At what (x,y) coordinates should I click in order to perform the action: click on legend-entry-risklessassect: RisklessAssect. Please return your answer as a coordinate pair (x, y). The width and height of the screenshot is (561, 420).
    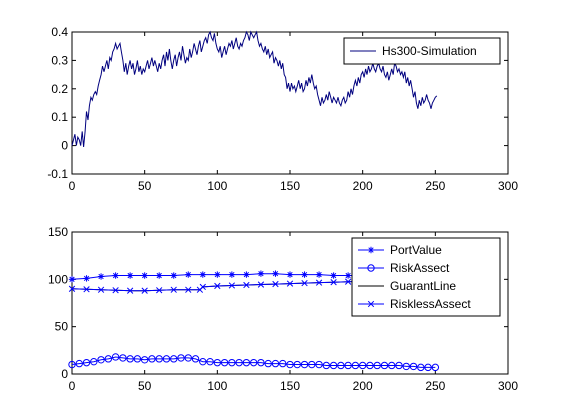
    Looking at the image, I should click on (414, 304).